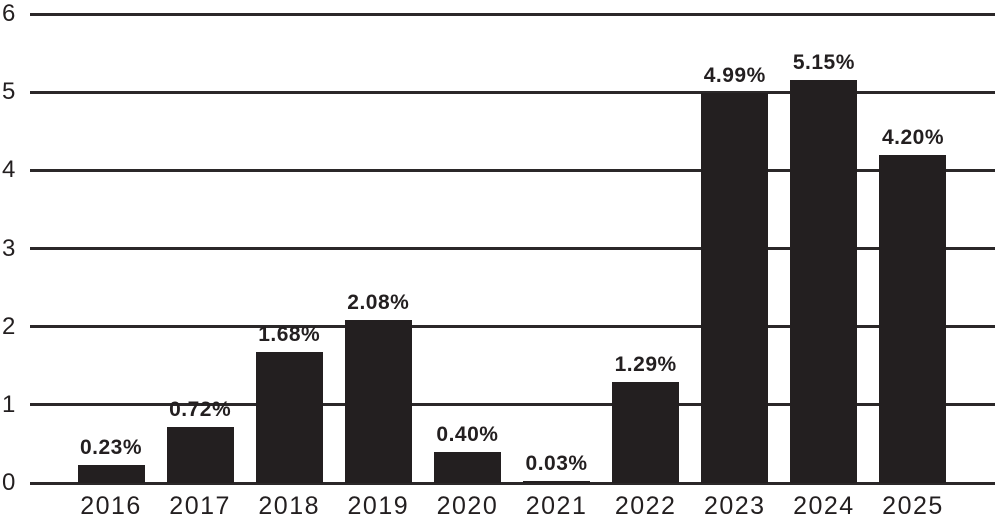 This screenshot has width=995, height=522. What do you see at coordinates (913, 506) in the screenshot?
I see `x-axis-tick-label: 2025` at bounding box center [913, 506].